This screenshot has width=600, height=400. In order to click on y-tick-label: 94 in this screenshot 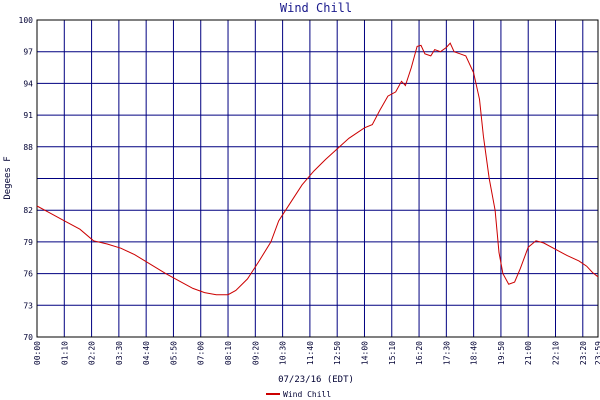, I will do `click(28, 83)`.